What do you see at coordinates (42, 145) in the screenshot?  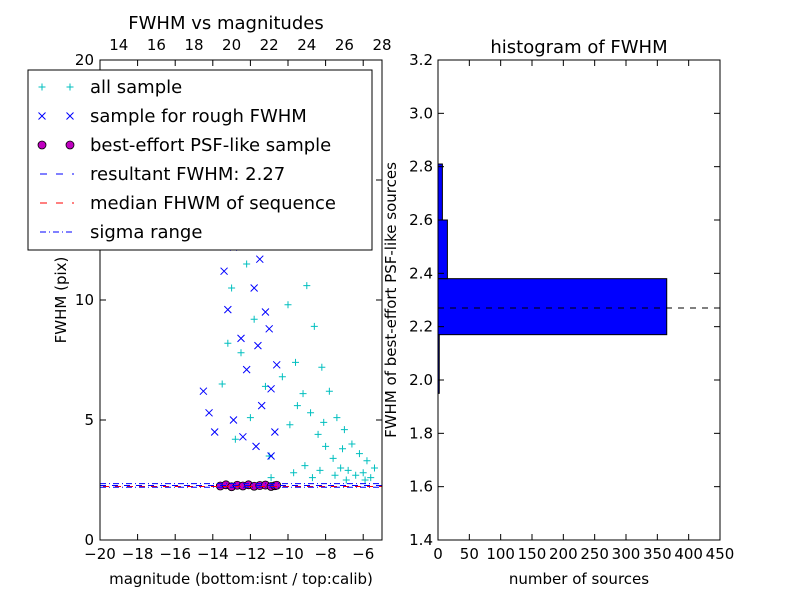 I see `legend-circle-marker` at bounding box center [42, 145].